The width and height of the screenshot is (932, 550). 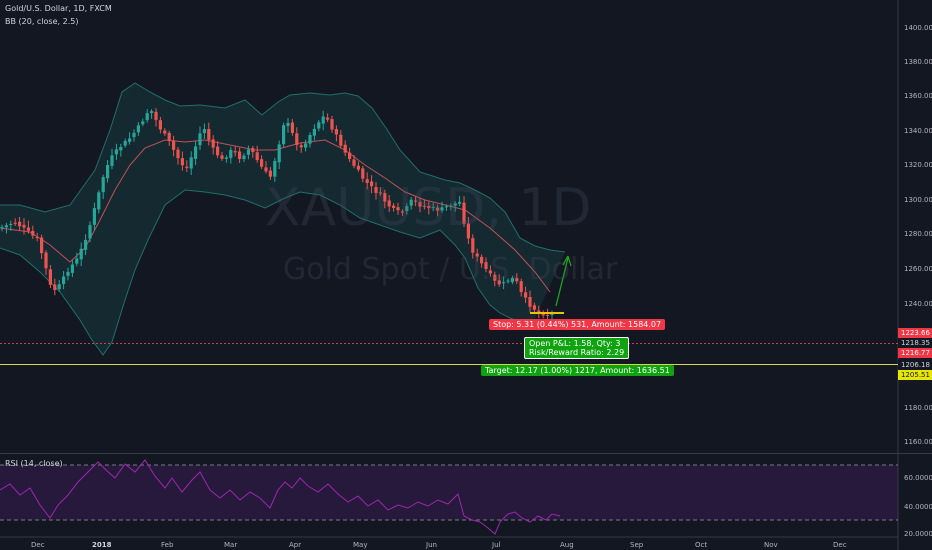 What do you see at coordinates (567, 261) in the screenshot?
I see `forecast-arrow-head` at bounding box center [567, 261].